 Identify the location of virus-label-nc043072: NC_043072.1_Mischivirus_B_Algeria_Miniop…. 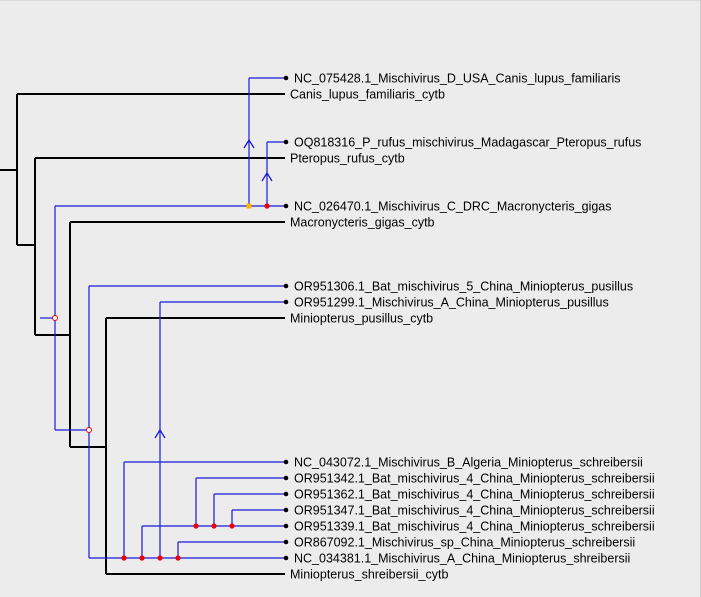
(468, 463).